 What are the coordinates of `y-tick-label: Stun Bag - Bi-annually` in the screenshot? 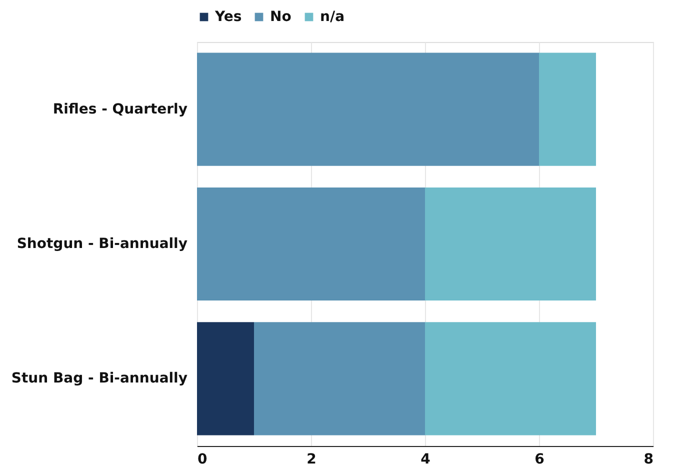 It's located at (99, 378).